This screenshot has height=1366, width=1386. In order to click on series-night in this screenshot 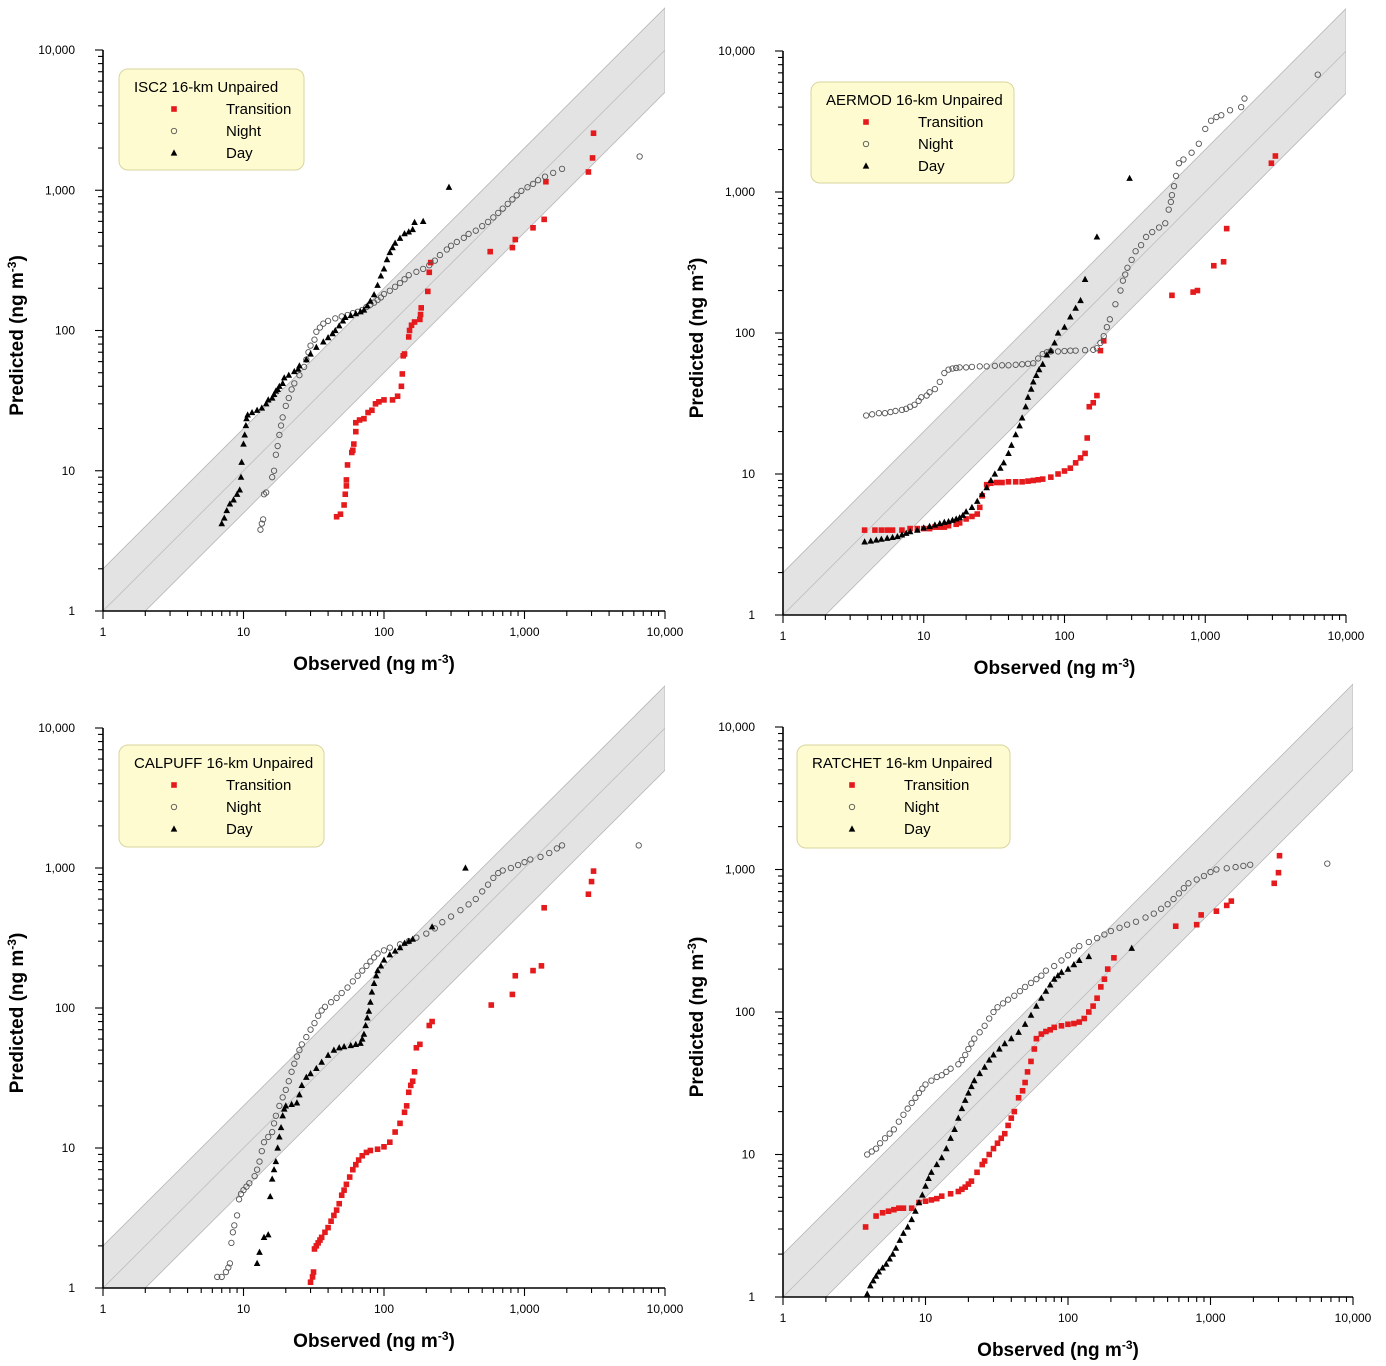, I will do `click(428, 1061)`.